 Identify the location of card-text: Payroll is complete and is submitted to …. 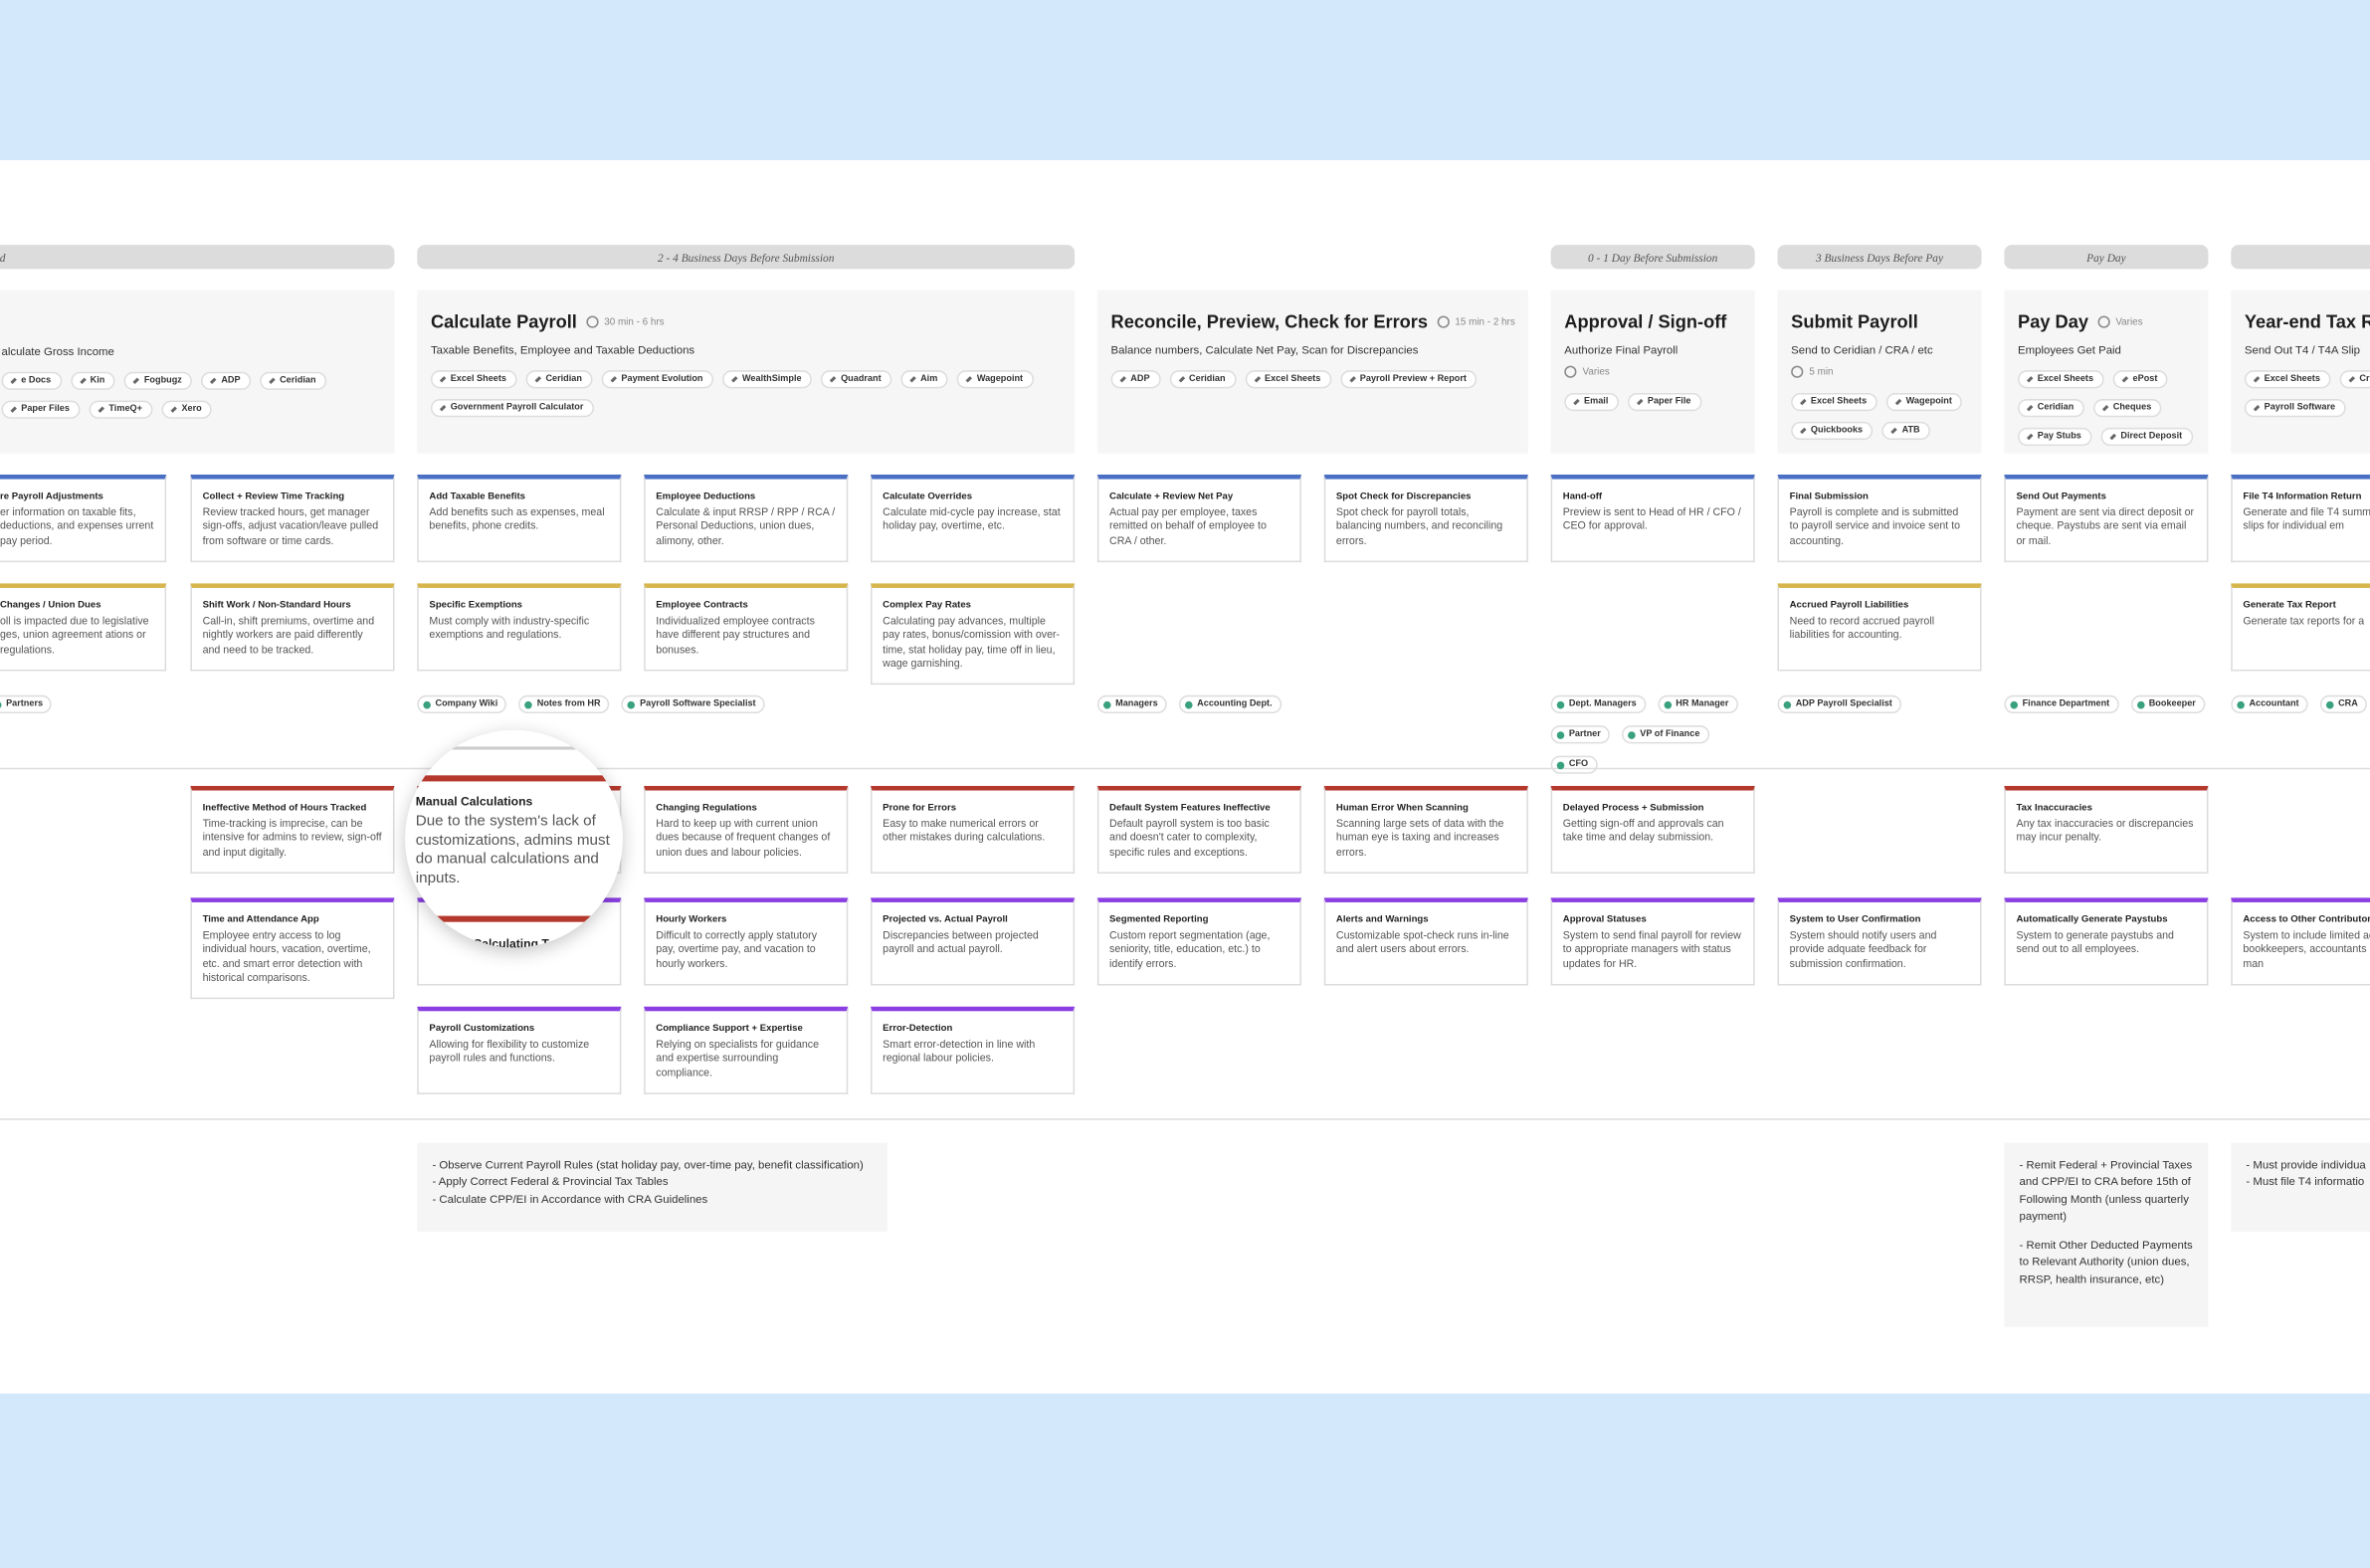
(1875, 527).